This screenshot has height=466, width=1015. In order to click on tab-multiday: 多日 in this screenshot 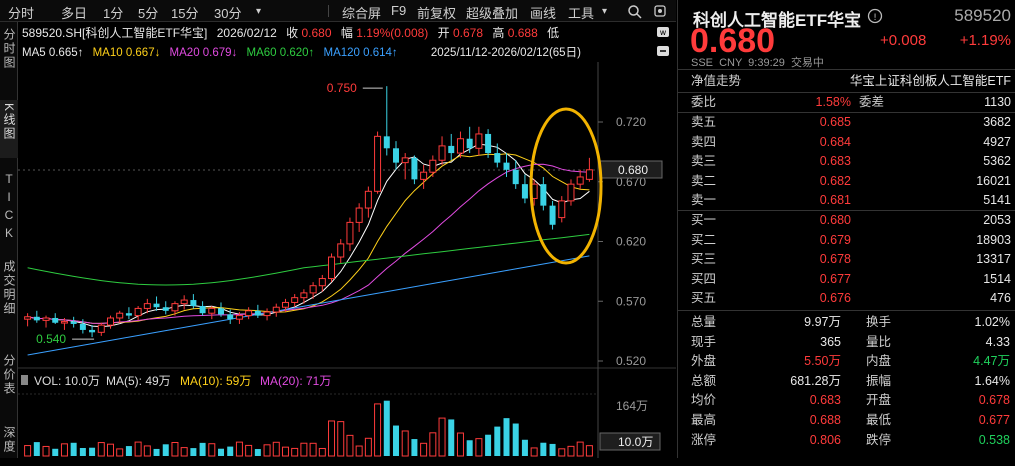, I will do `click(74, 13)`.